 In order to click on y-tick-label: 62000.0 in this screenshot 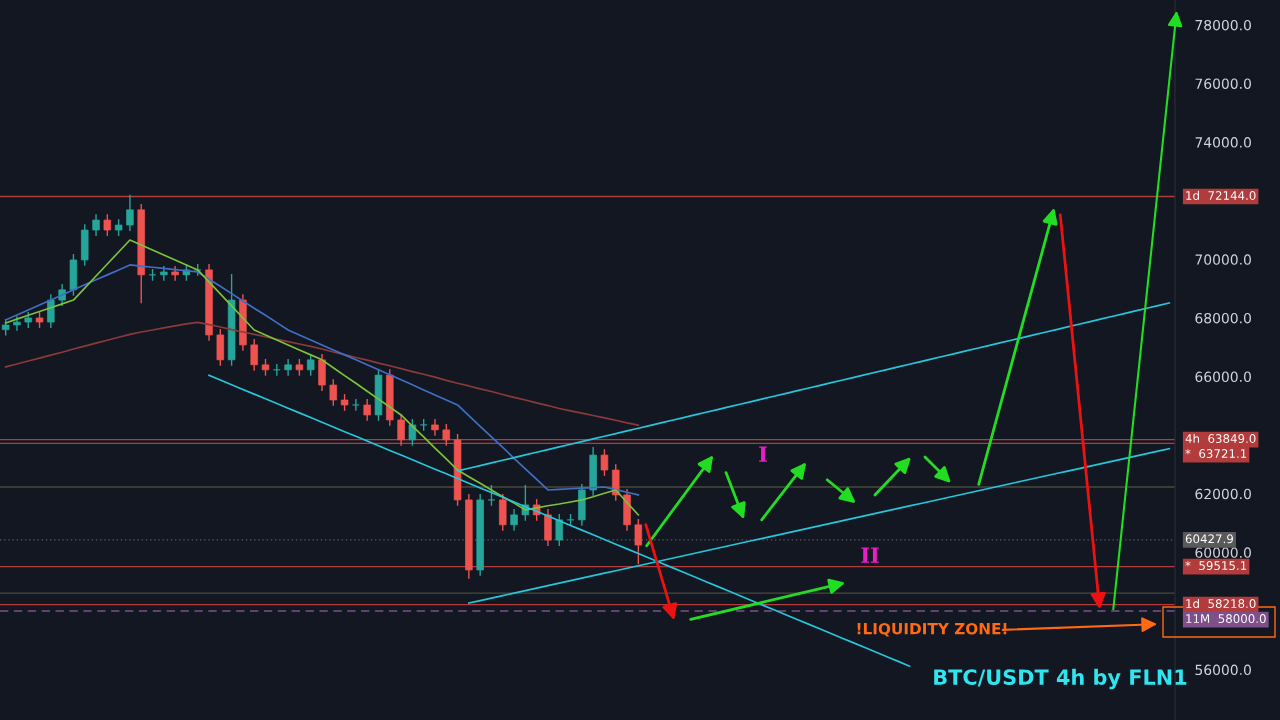, I will do `click(1223, 494)`.